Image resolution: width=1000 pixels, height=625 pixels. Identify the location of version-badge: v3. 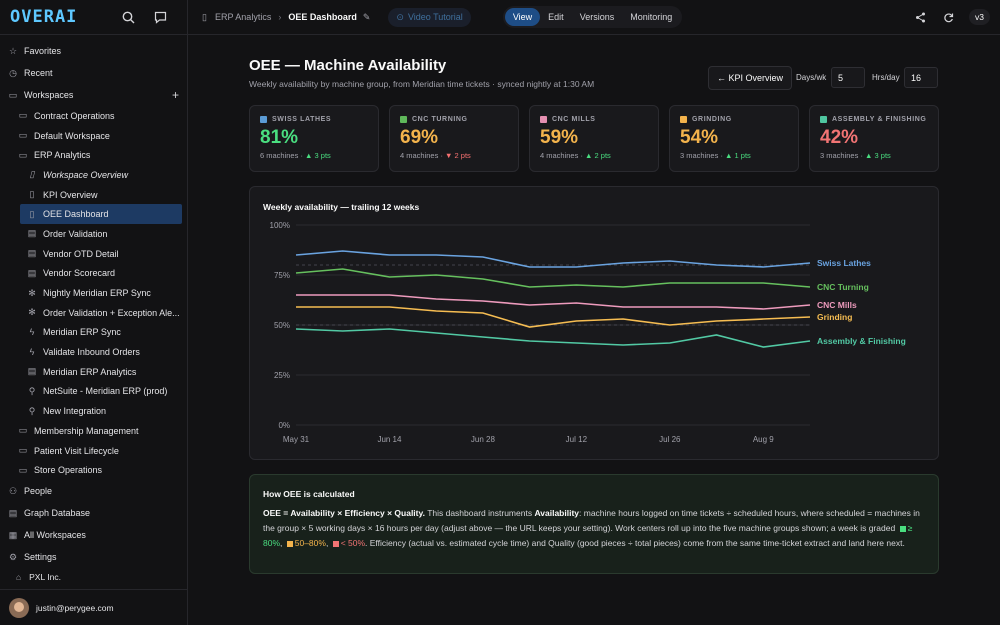
(979, 17).